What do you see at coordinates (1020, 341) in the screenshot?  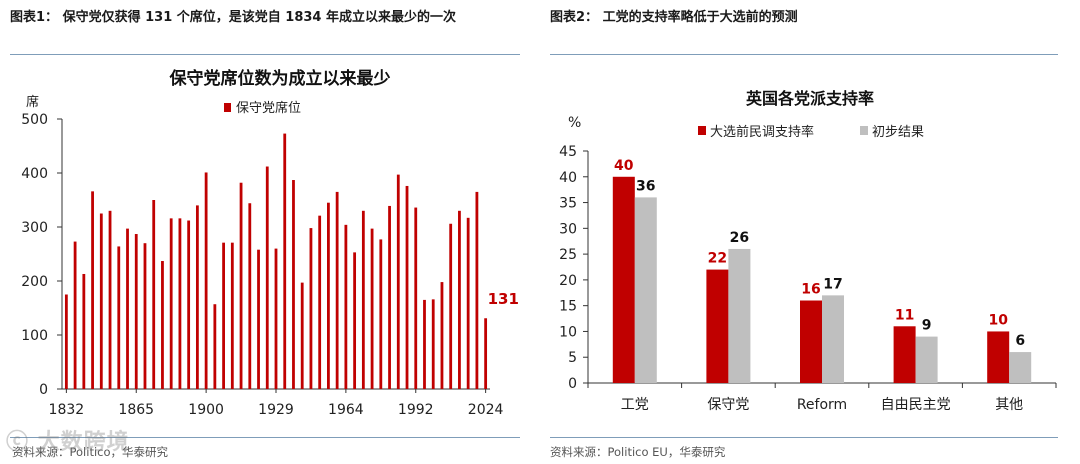 I see `right-bar-value-label: 6` at bounding box center [1020, 341].